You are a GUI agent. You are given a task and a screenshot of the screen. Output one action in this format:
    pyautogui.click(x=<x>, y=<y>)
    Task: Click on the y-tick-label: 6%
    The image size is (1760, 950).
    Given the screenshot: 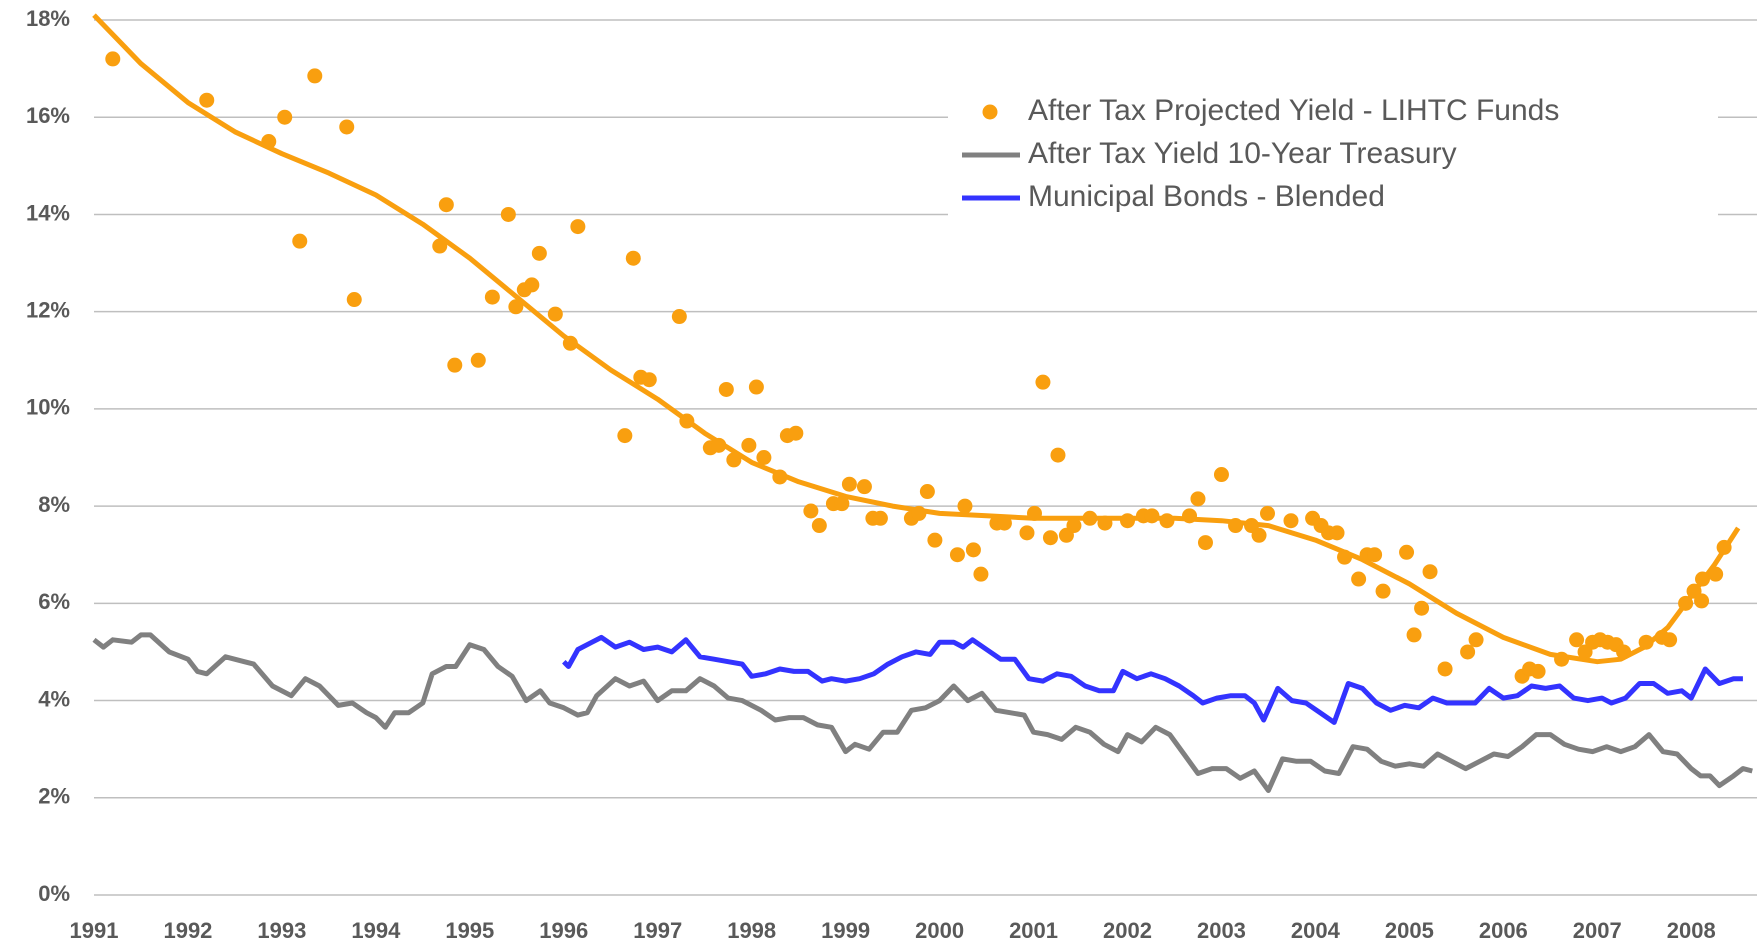 What is the action you would take?
    pyautogui.click(x=54, y=601)
    